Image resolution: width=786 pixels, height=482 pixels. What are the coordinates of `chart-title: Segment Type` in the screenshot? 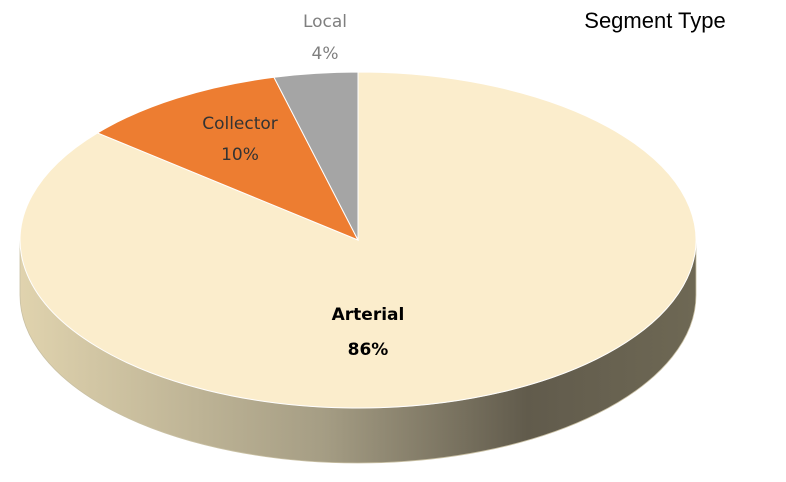 It's located at (654, 20).